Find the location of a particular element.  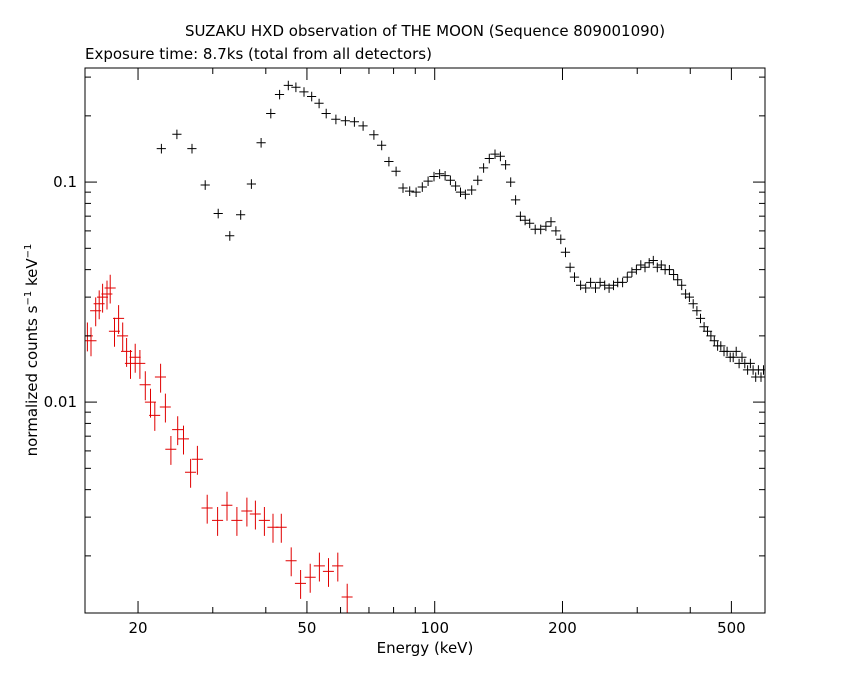

x-tick-label: 500 is located at coordinates (731, 628).